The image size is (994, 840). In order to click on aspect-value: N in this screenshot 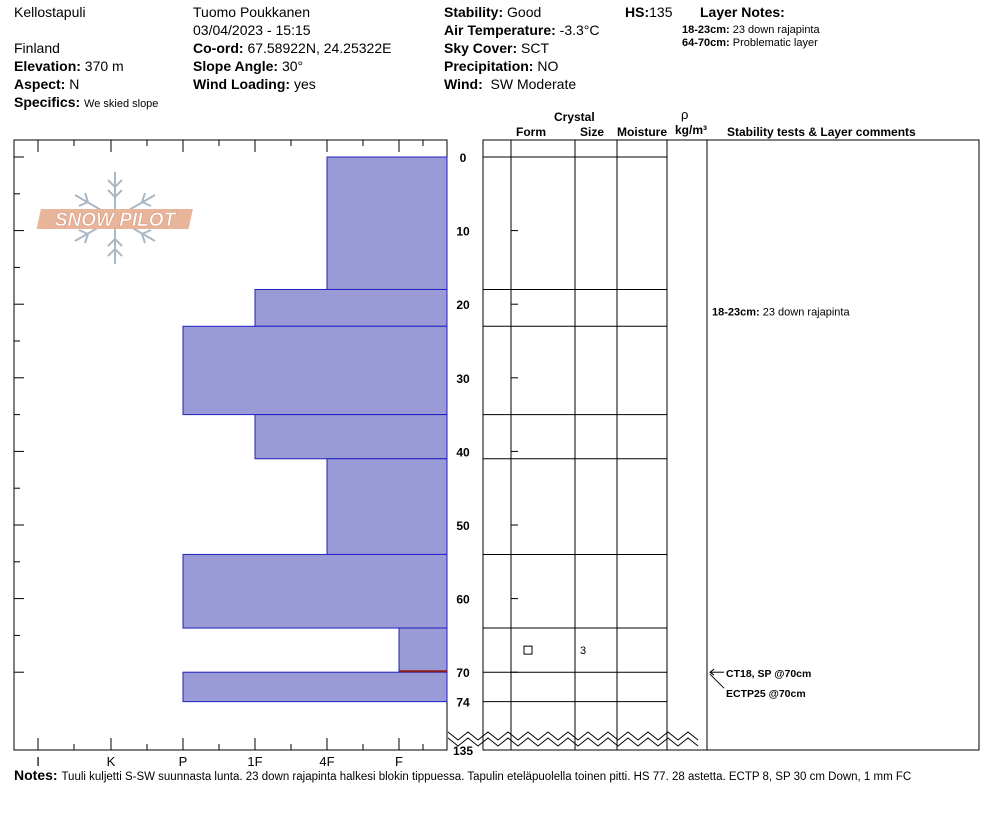, I will do `click(74, 84)`.